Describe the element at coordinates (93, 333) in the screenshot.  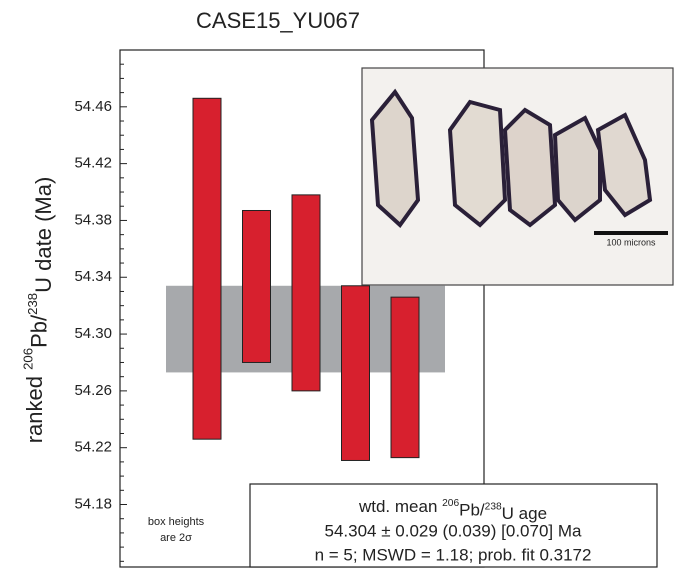
I see `y-tick-label: 54.30` at that location.